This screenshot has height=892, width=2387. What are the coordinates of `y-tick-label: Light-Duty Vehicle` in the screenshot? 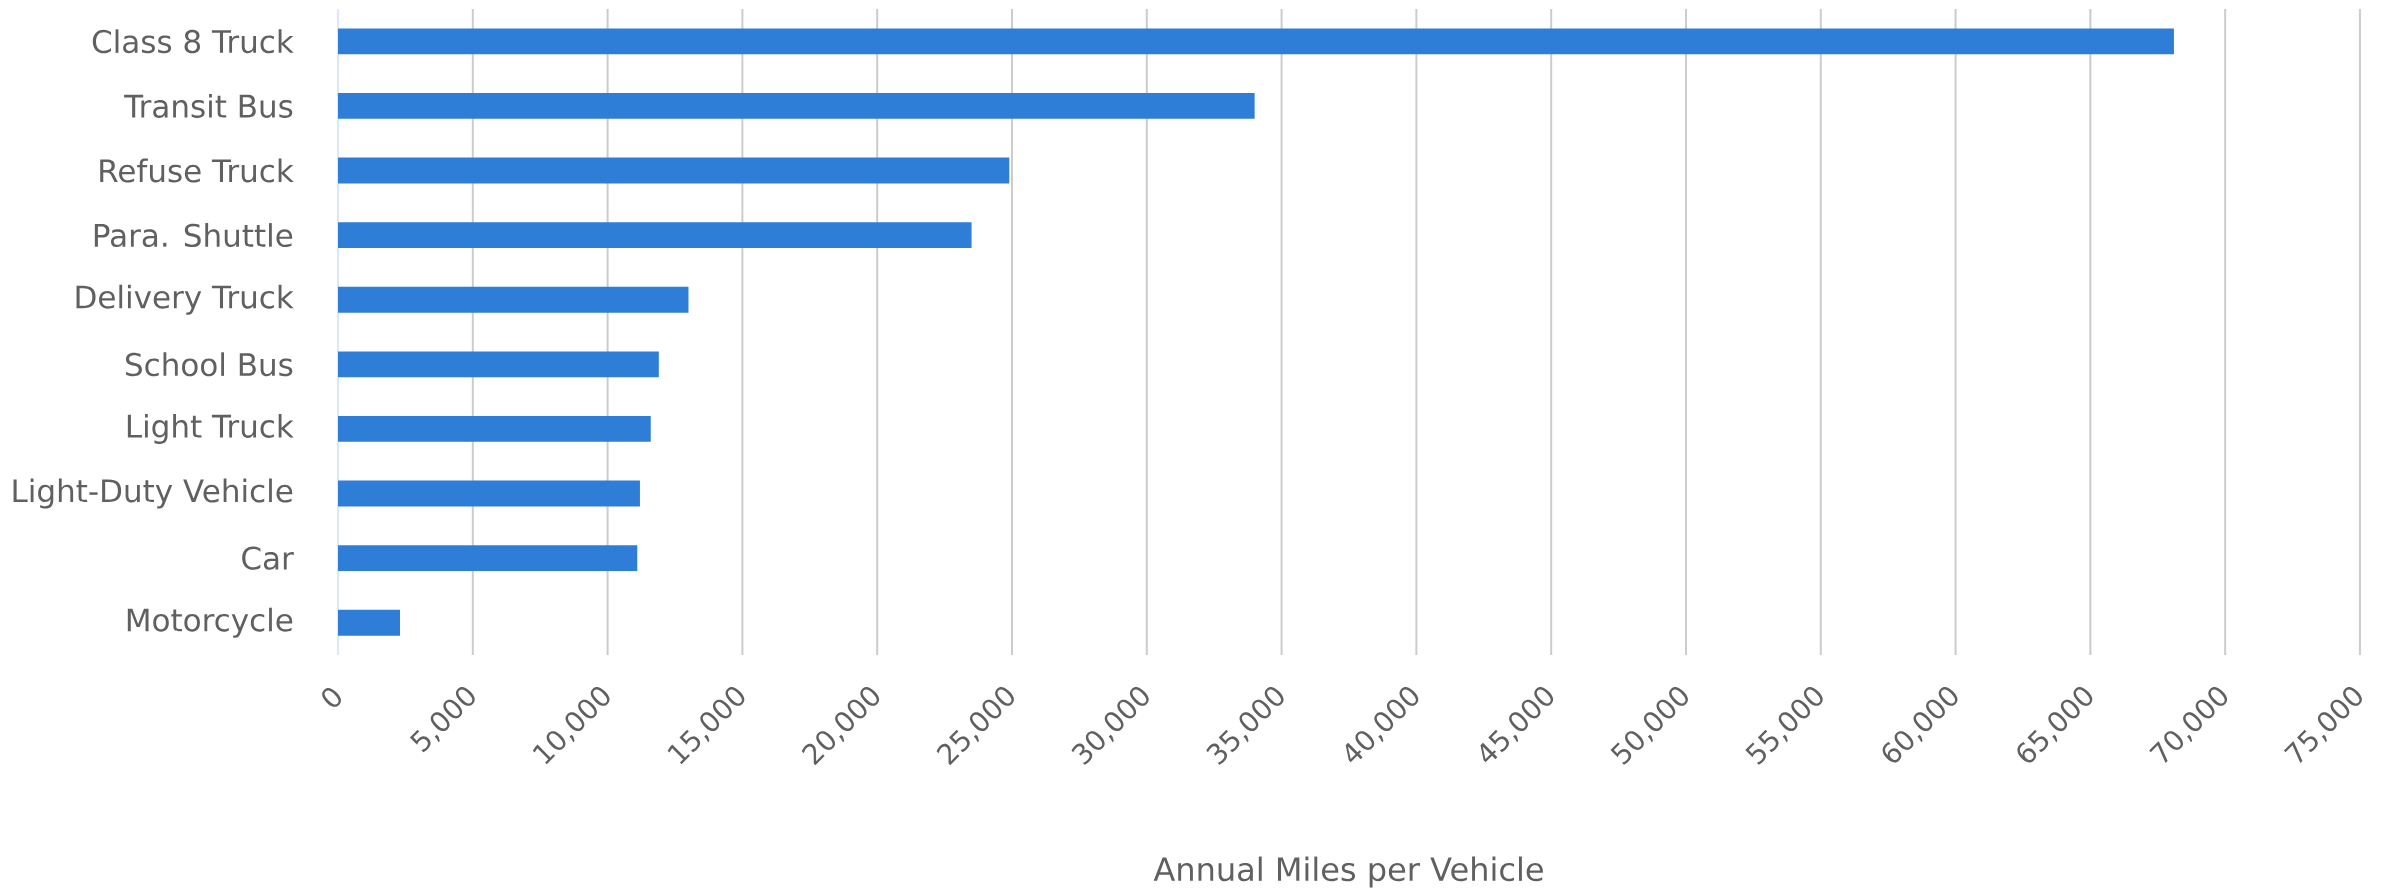 It's located at (153, 493).